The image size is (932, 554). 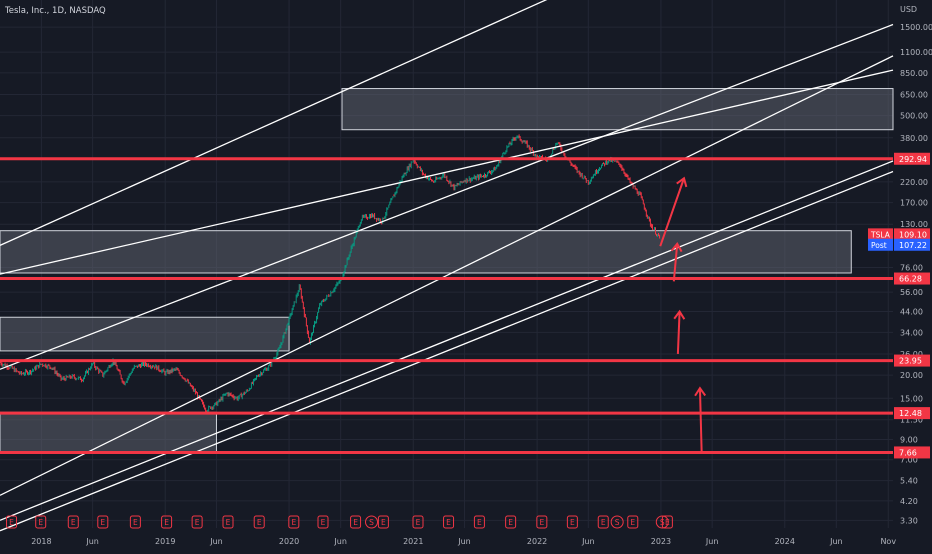 I want to click on y-tick-label: 15.00, so click(x=911, y=398).